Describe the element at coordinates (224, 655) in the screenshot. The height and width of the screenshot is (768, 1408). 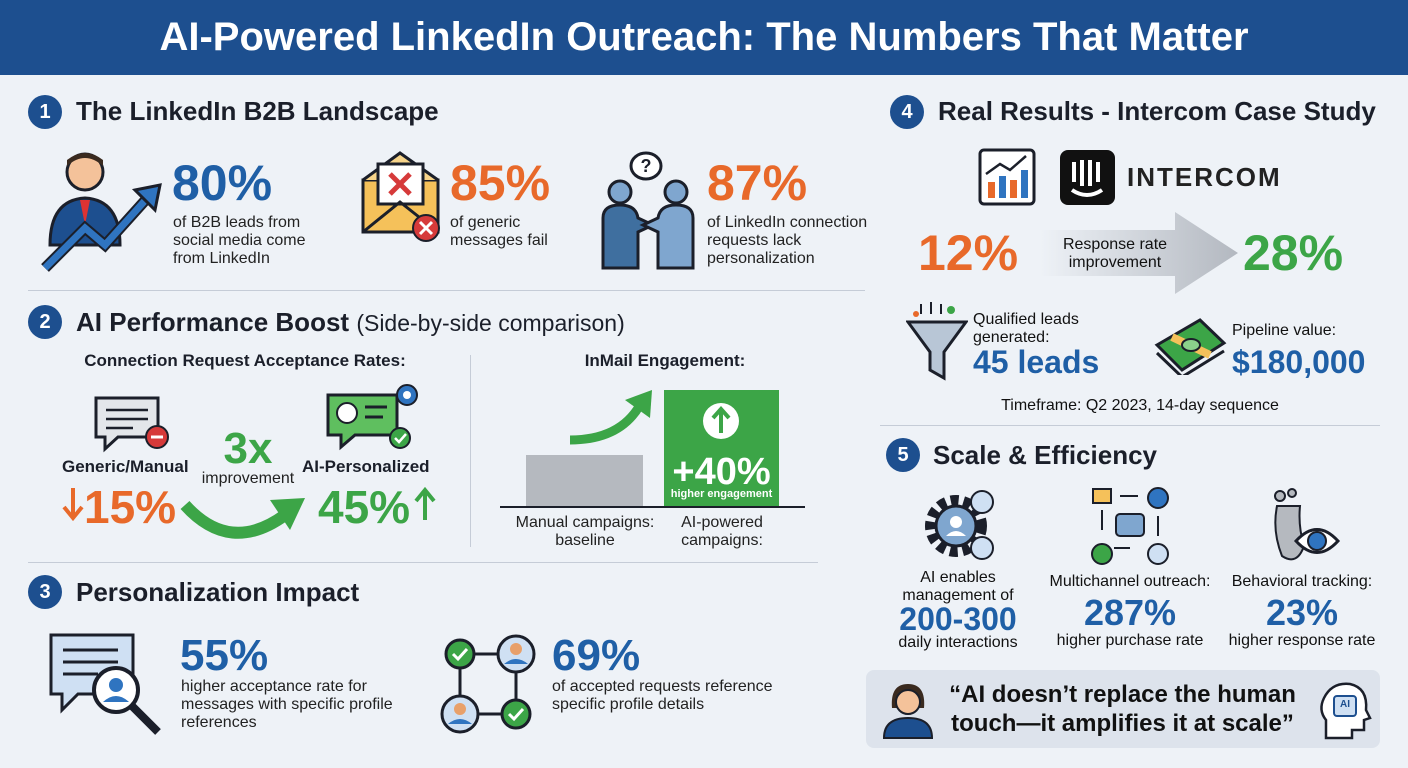
I see `stat-value: 55%` at that location.